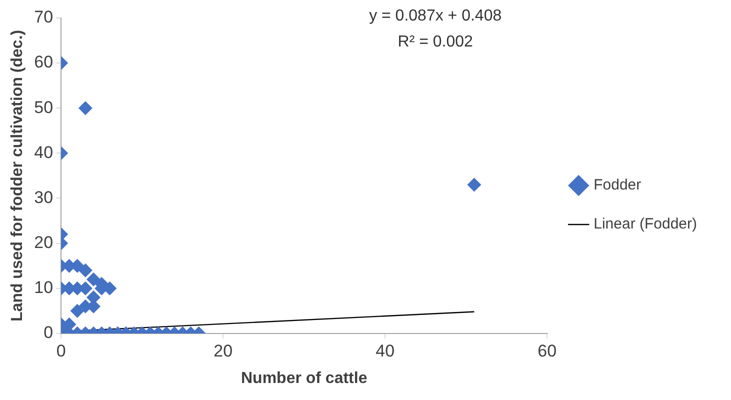 The image size is (731, 400). What do you see at coordinates (385, 350) in the screenshot?
I see `x-tick-label: 40` at bounding box center [385, 350].